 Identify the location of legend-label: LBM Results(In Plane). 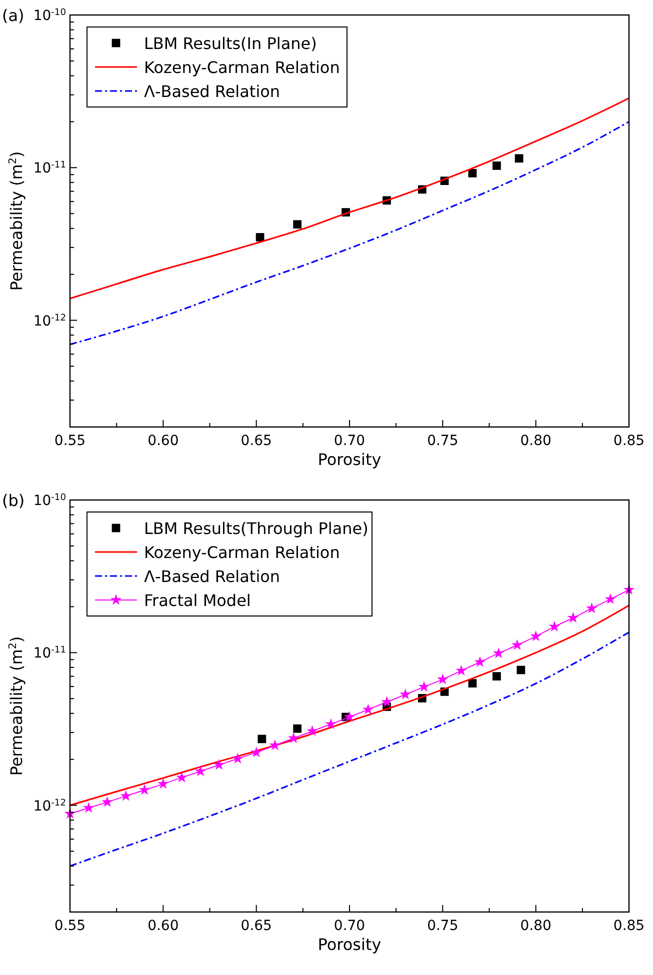
(230, 43).